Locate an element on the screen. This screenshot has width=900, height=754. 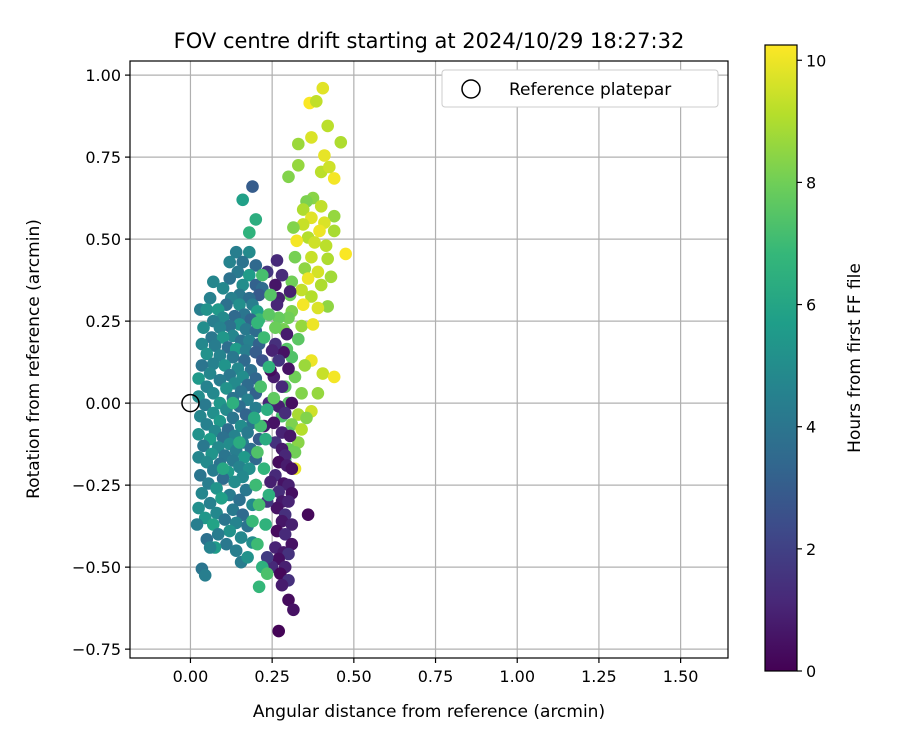
reference-platepar-marker is located at coordinates (190, 403).